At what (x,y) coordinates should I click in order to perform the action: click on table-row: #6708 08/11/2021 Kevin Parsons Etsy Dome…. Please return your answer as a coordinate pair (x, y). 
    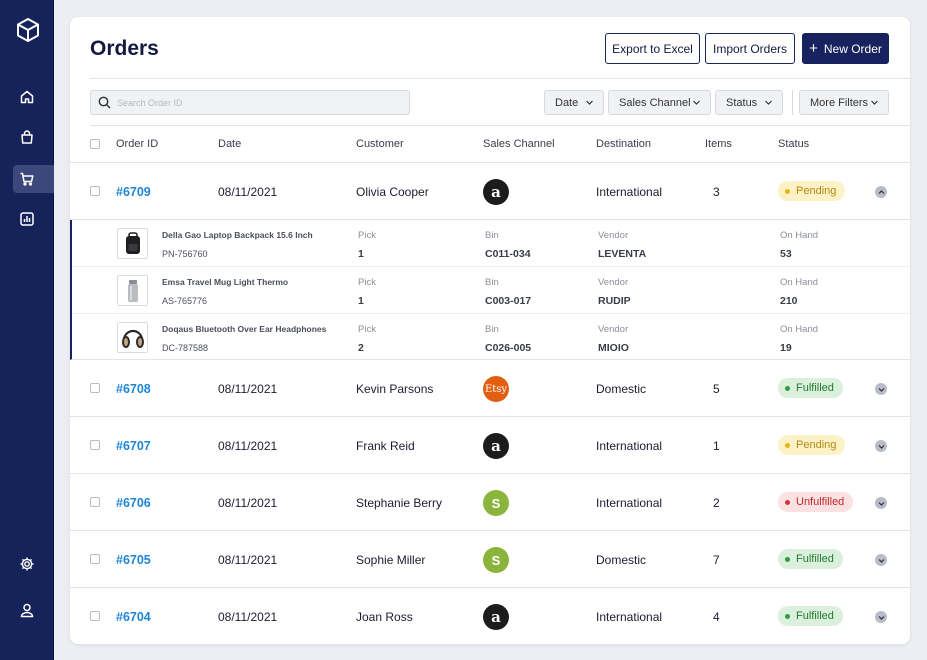
    Looking at the image, I should click on (490, 388).